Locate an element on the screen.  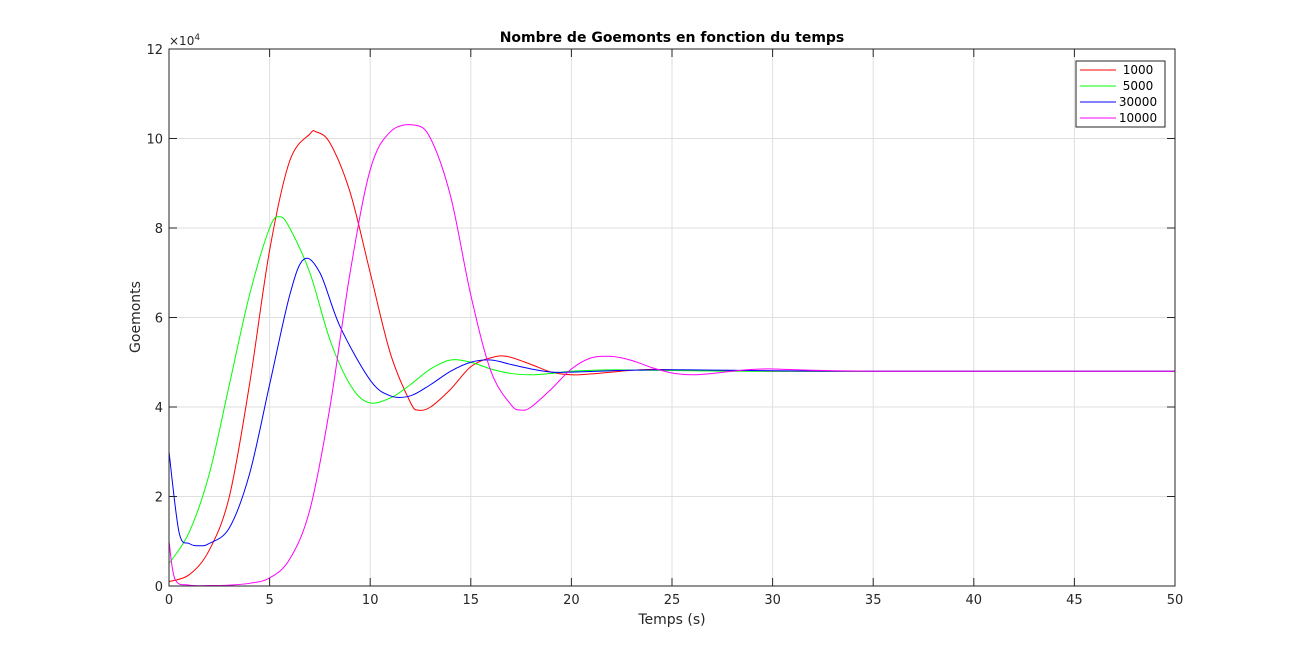
legend: 1000 5000 30000 10000 is located at coordinates (1120, 94).